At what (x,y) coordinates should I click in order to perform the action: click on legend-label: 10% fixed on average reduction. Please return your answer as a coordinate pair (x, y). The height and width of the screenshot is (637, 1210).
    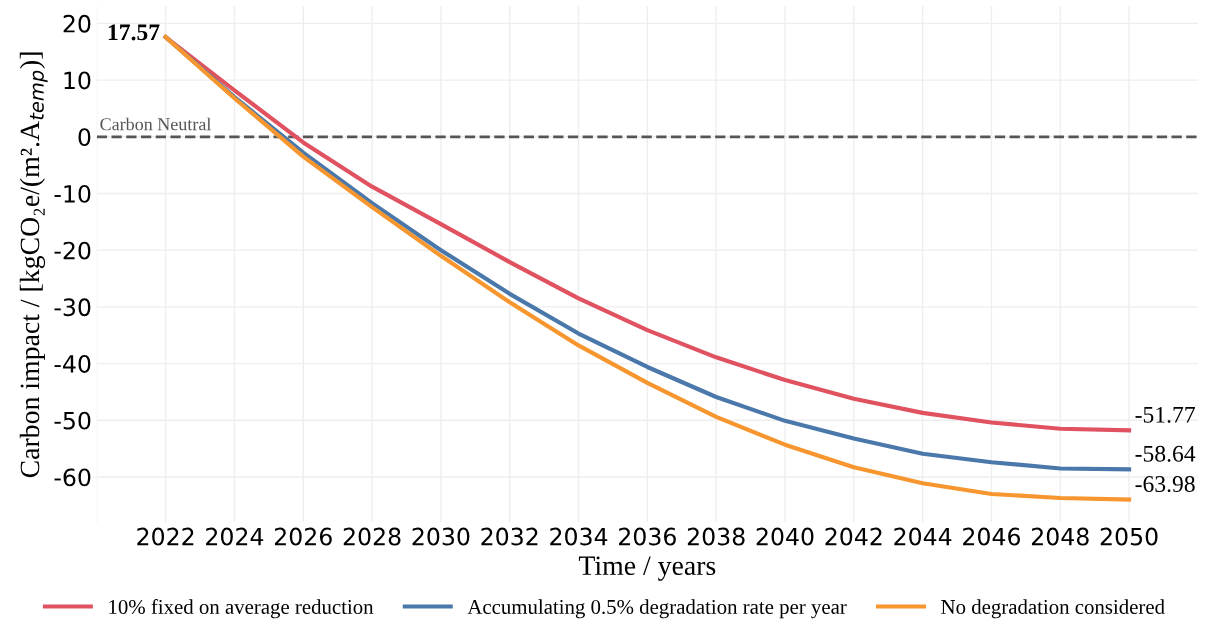
    Looking at the image, I should click on (241, 609).